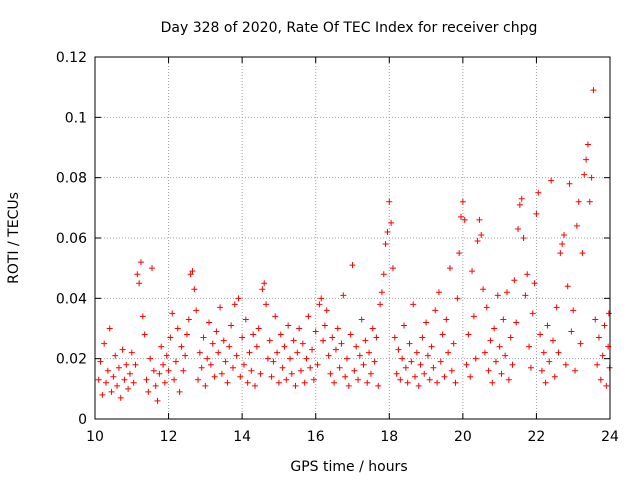 The image size is (640, 480). Describe the element at coordinates (76, 118) in the screenshot. I see `y-tick-label: 0.1` at that location.